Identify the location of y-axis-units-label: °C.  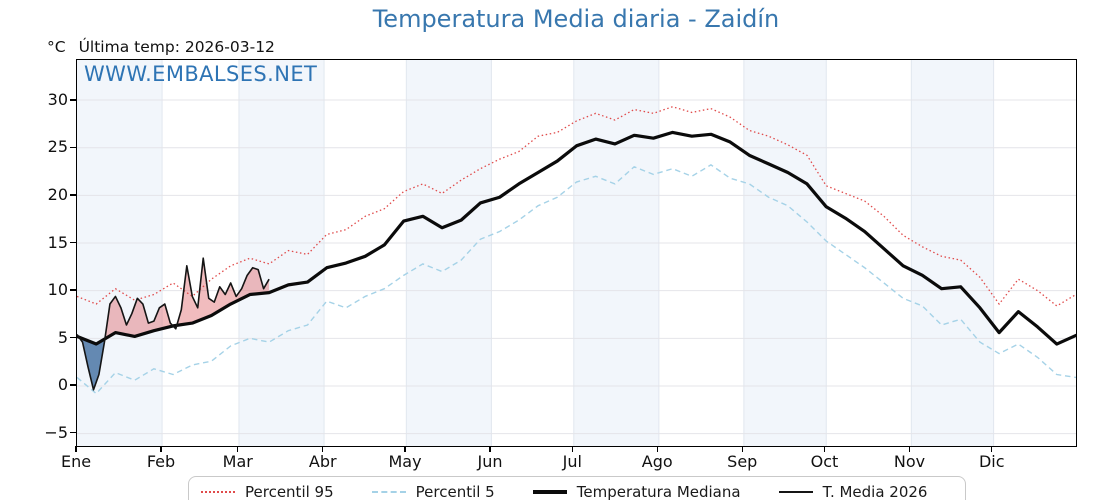
(56, 47).